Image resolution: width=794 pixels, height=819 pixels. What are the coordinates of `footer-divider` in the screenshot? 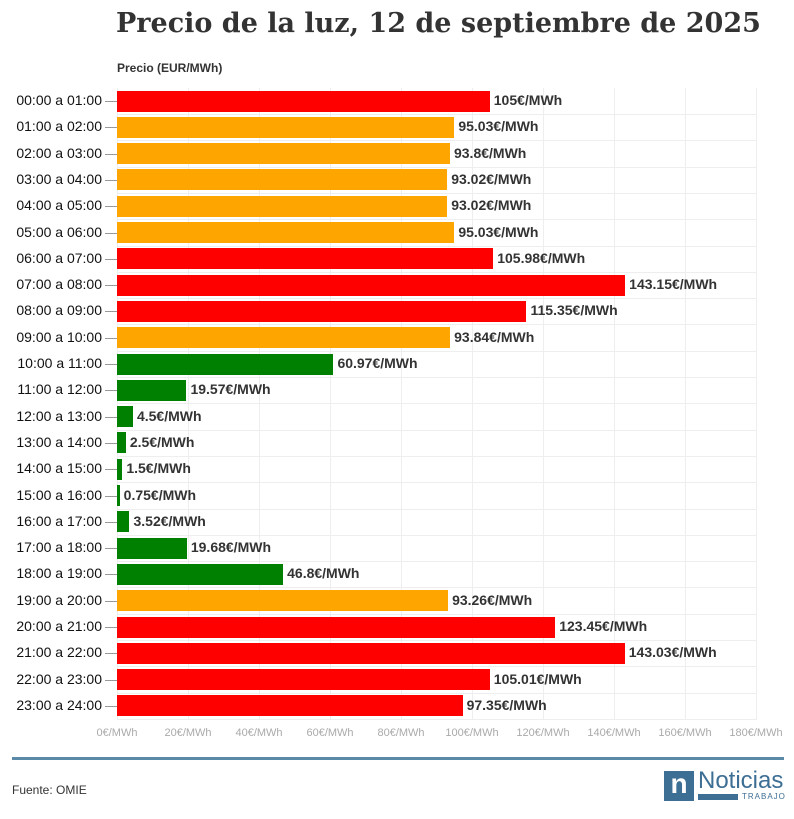 It's located at (398, 758).